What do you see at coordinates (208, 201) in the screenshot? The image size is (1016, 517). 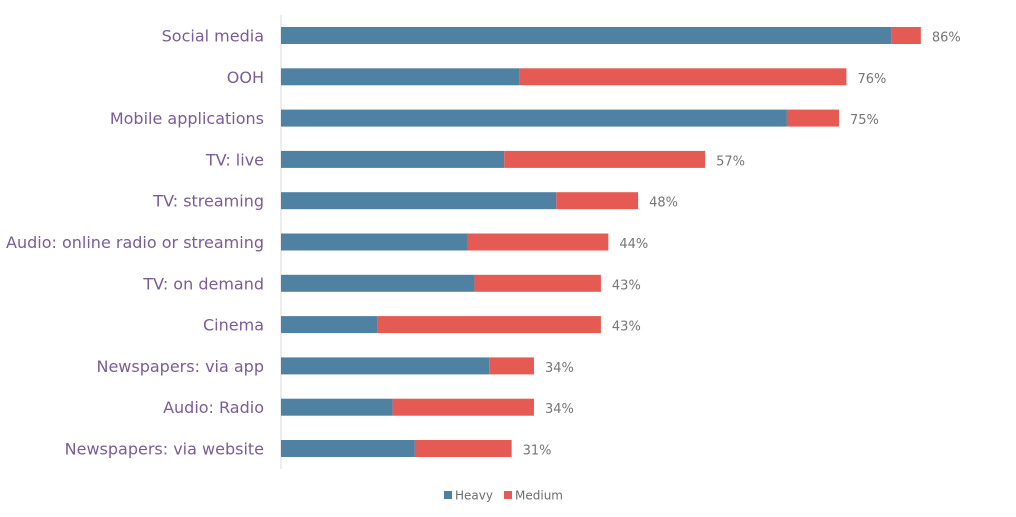 I see `category-label-tv-streaming: TV: streaming` at bounding box center [208, 201].